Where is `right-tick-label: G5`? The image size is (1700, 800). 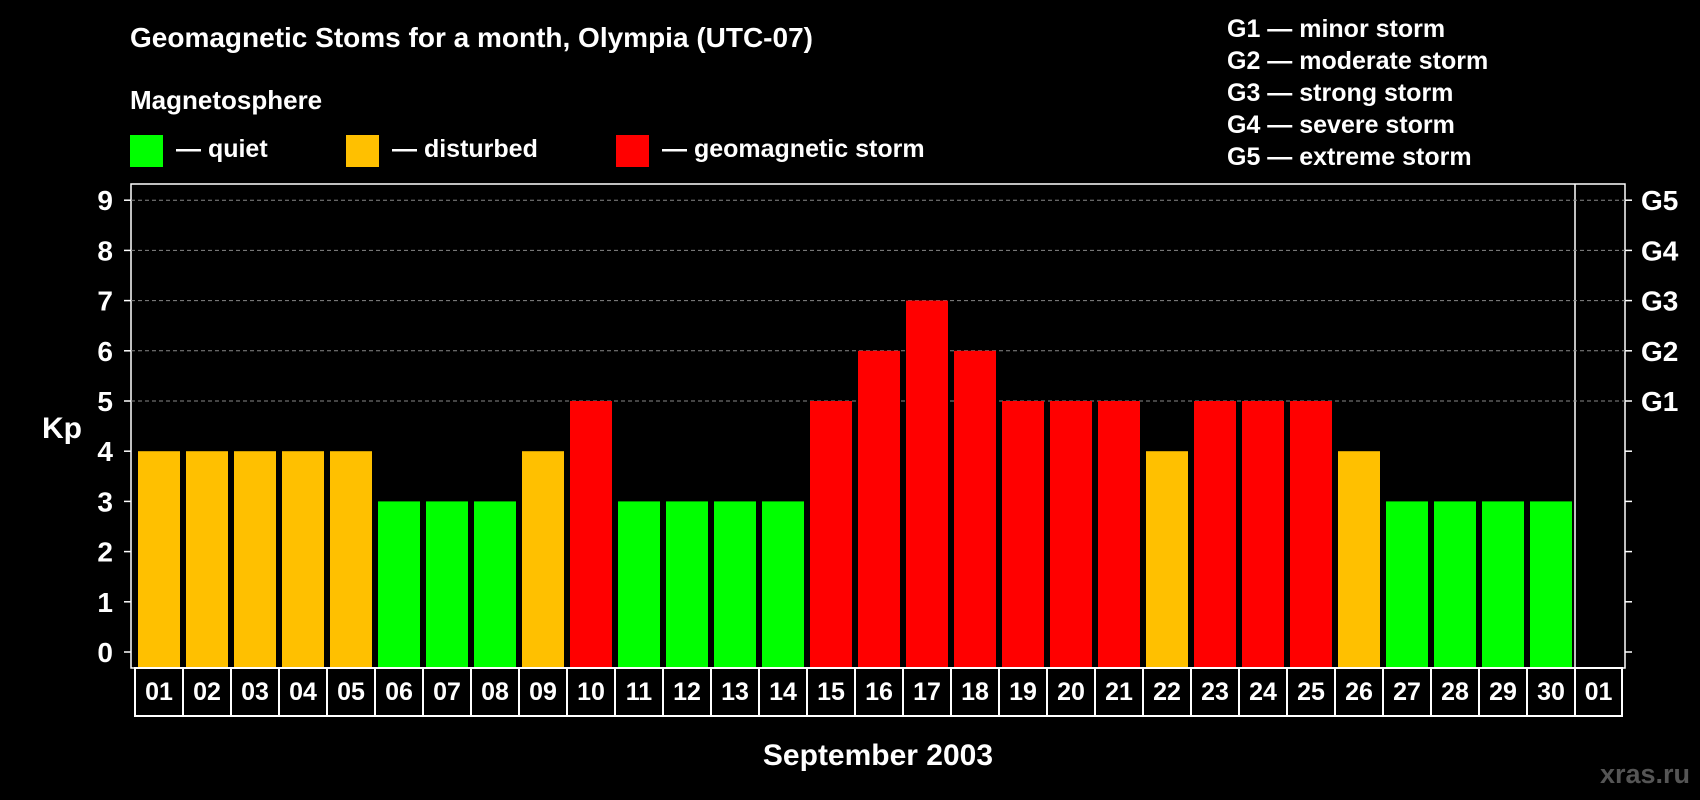 right-tick-label: G5 is located at coordinates (1659, 200).